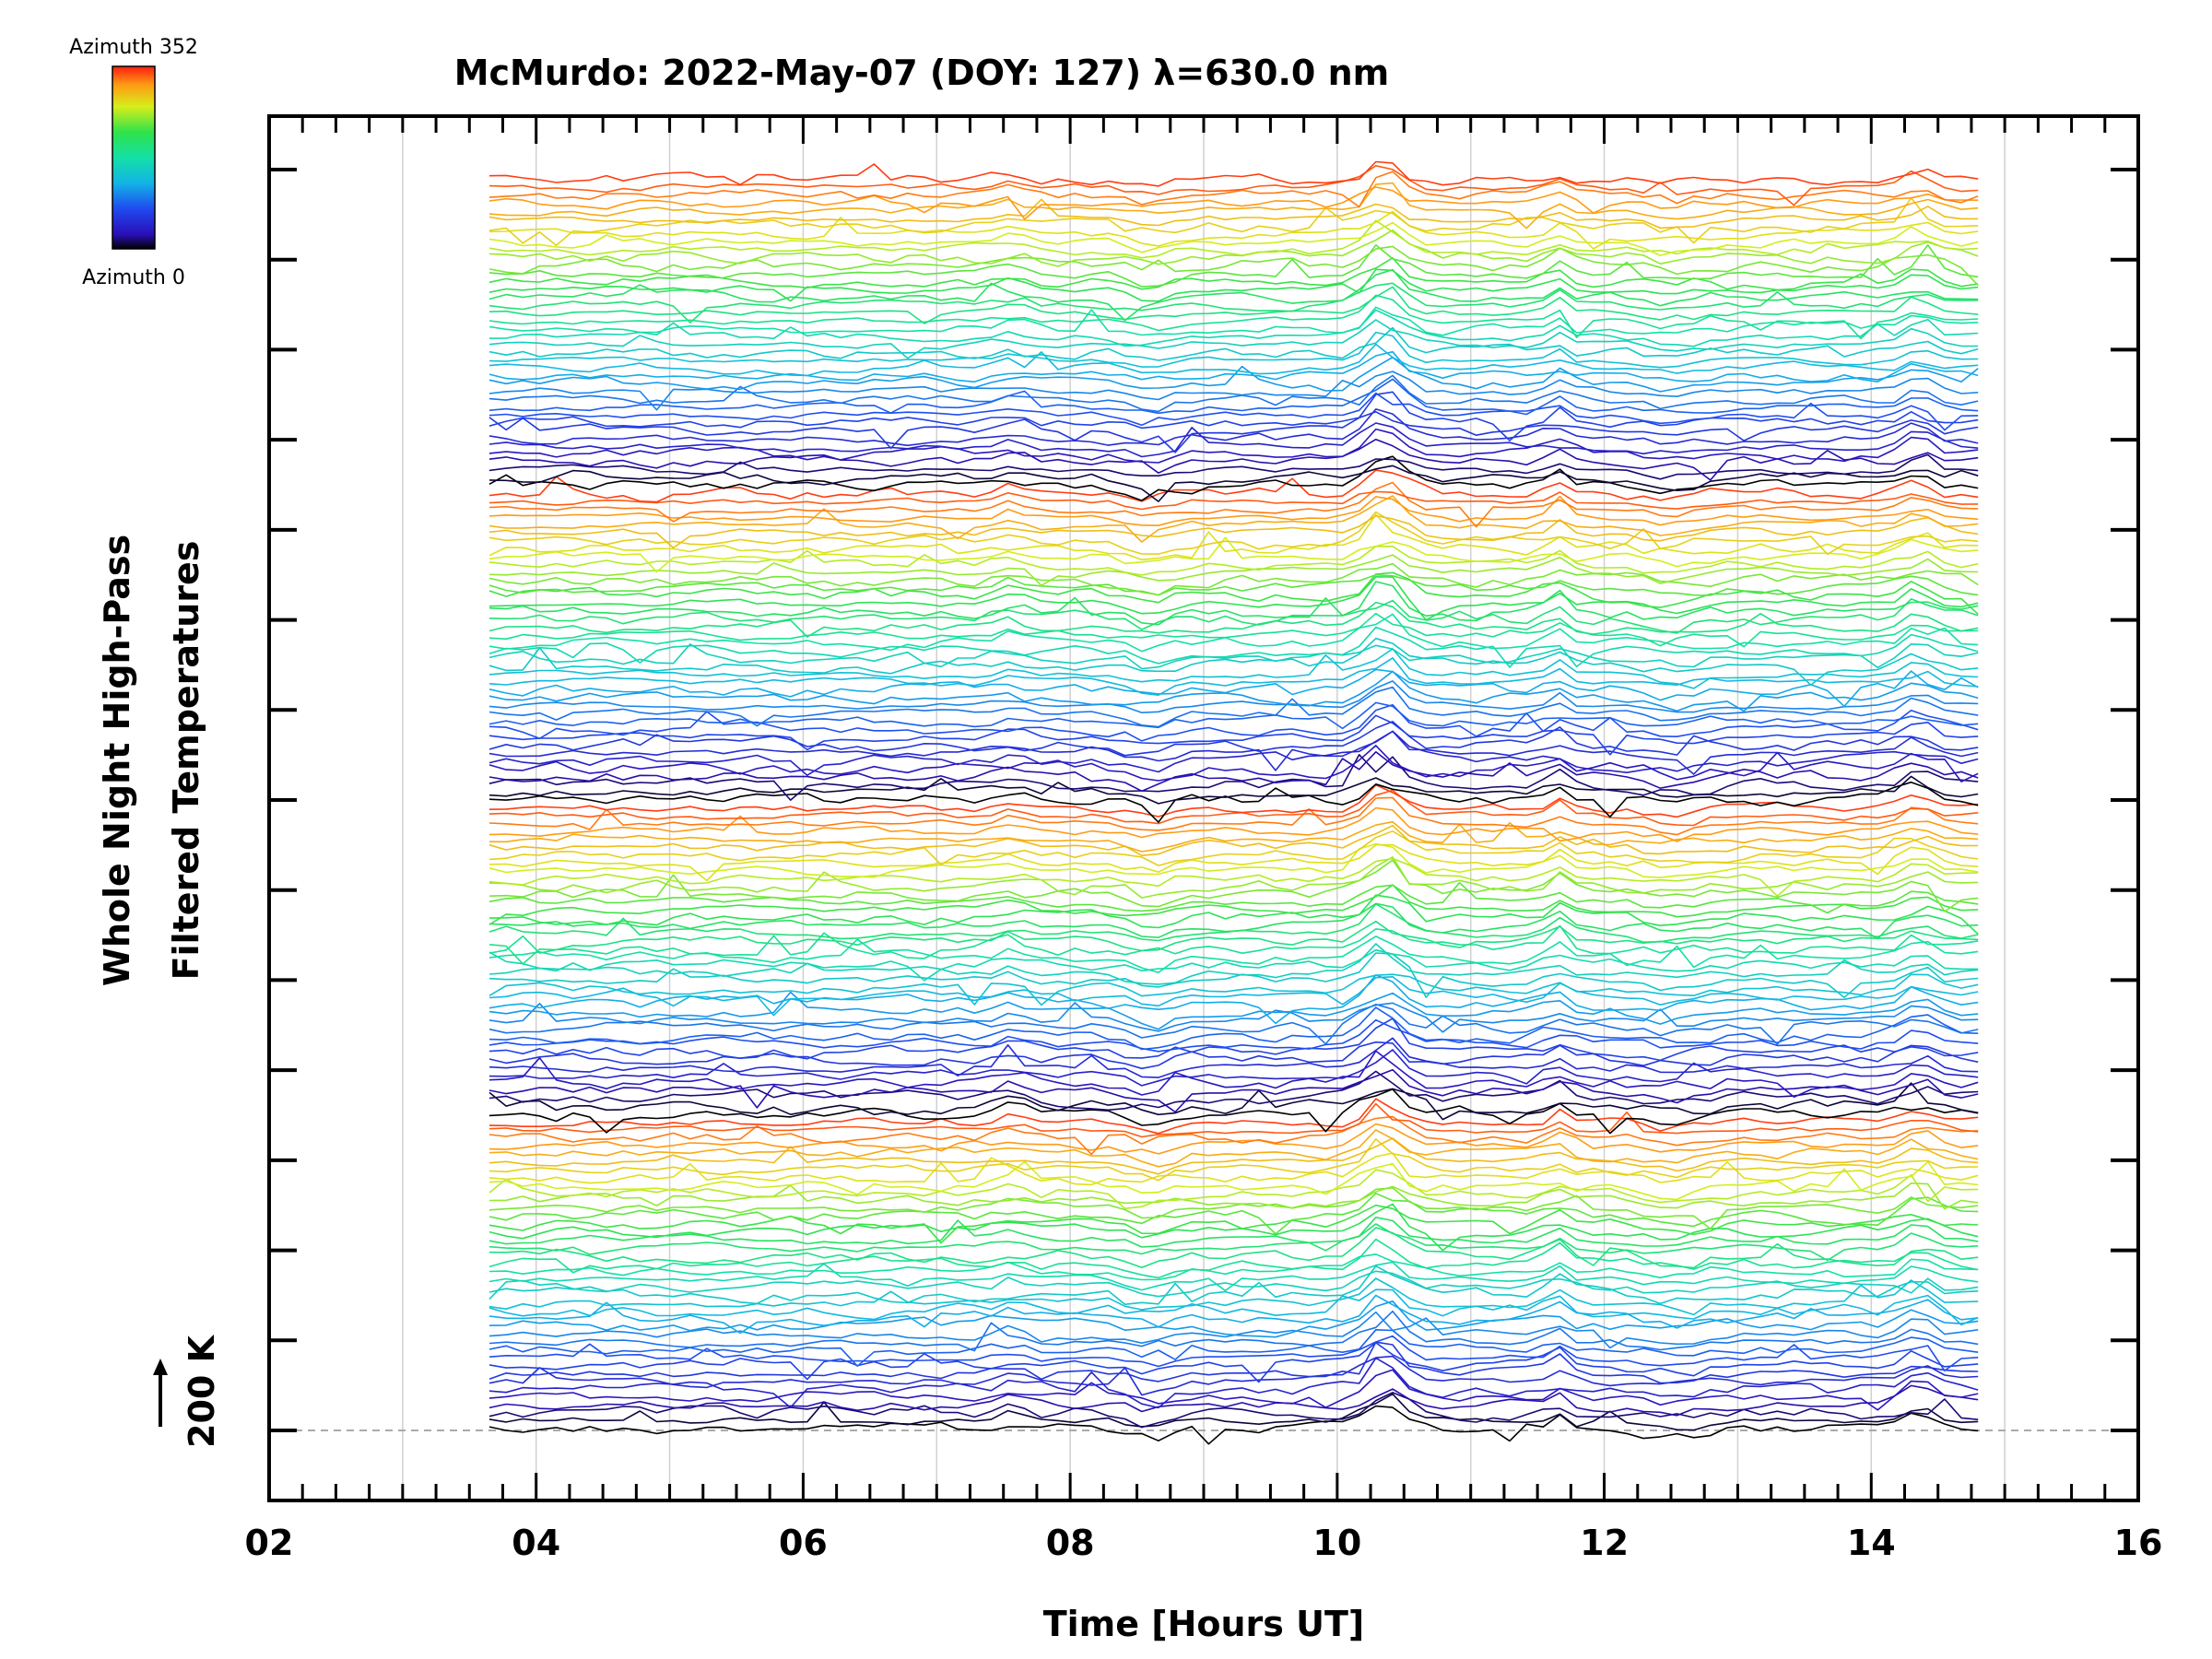 This screenshot has height=1659, width=2212. Describe the element at coordinates (536, 1543) in the screenshot. I see `x-tick-label: 04` at that location.